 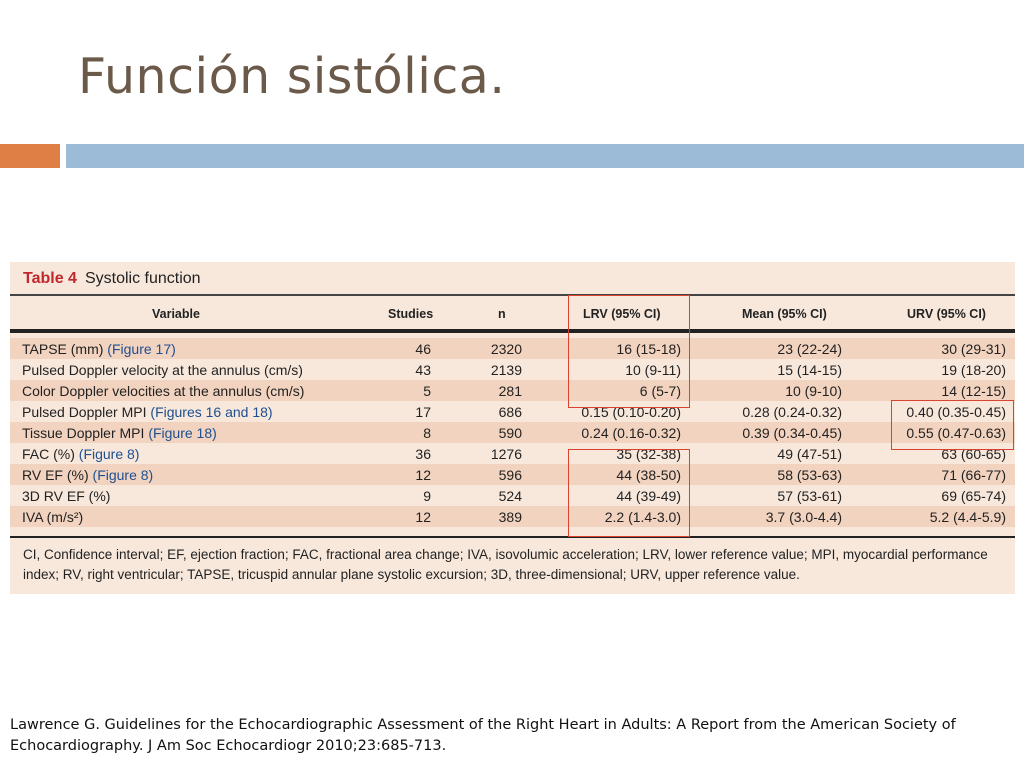 I want to click on cell-studies: 43, so click(x=423, y=370).